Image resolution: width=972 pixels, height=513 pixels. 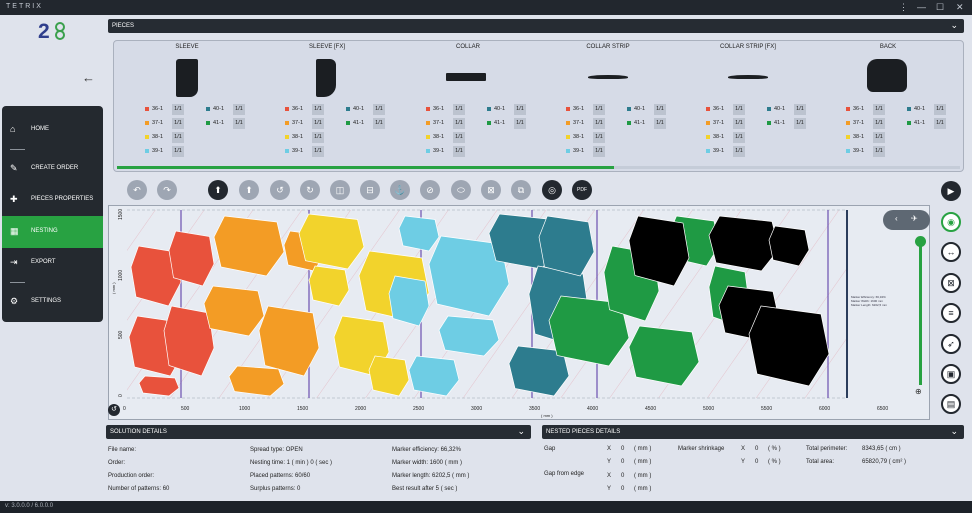 What do you see at coordinates (218, 190) in the screenshot?
I see `upload-icon: ⬆` at bounding box center [218, 190].